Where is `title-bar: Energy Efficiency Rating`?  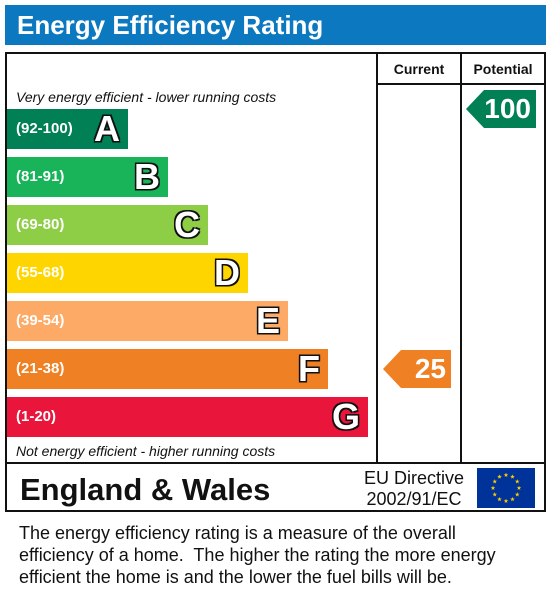 title-bar: Energy Efficiency Rating is located at coordinates (275, 25).